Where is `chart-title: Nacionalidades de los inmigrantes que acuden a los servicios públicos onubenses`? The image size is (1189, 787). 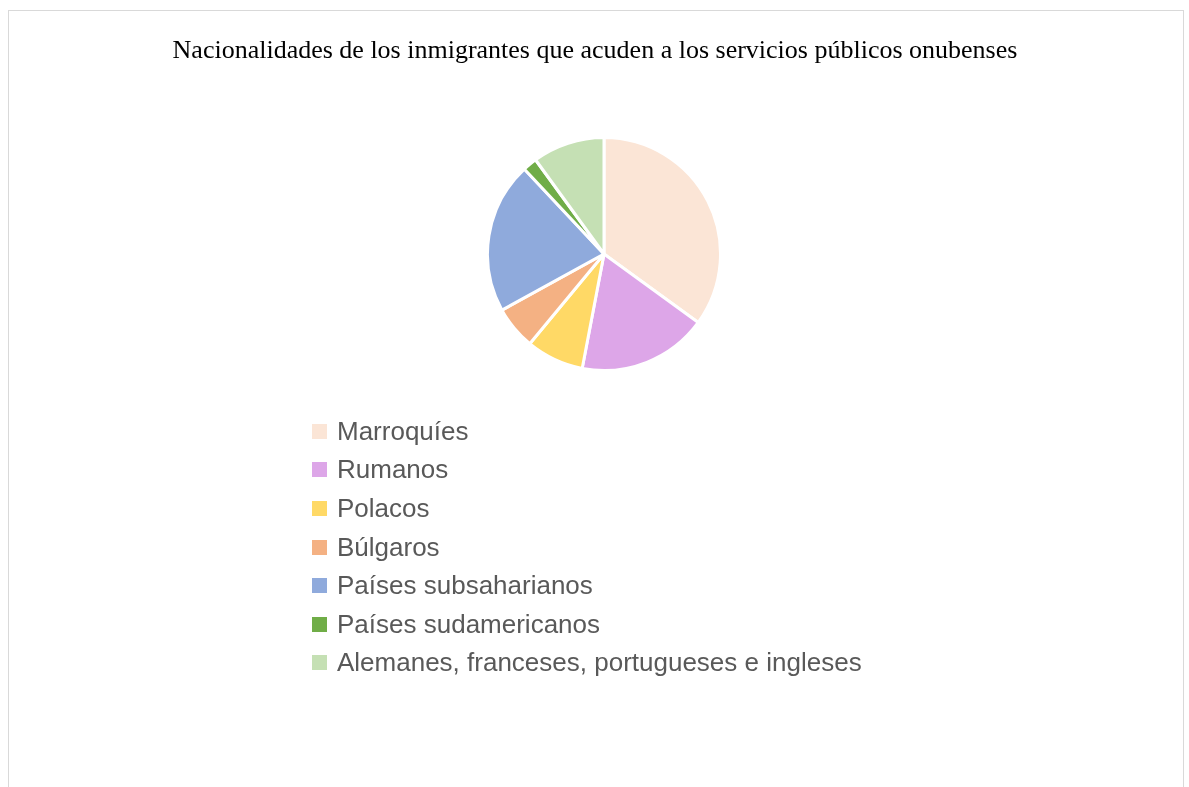 chart-title: Nacionalidades de los inmigrantes que acuden a los servicios públicos onubenses is located at coordinates (595, 50).